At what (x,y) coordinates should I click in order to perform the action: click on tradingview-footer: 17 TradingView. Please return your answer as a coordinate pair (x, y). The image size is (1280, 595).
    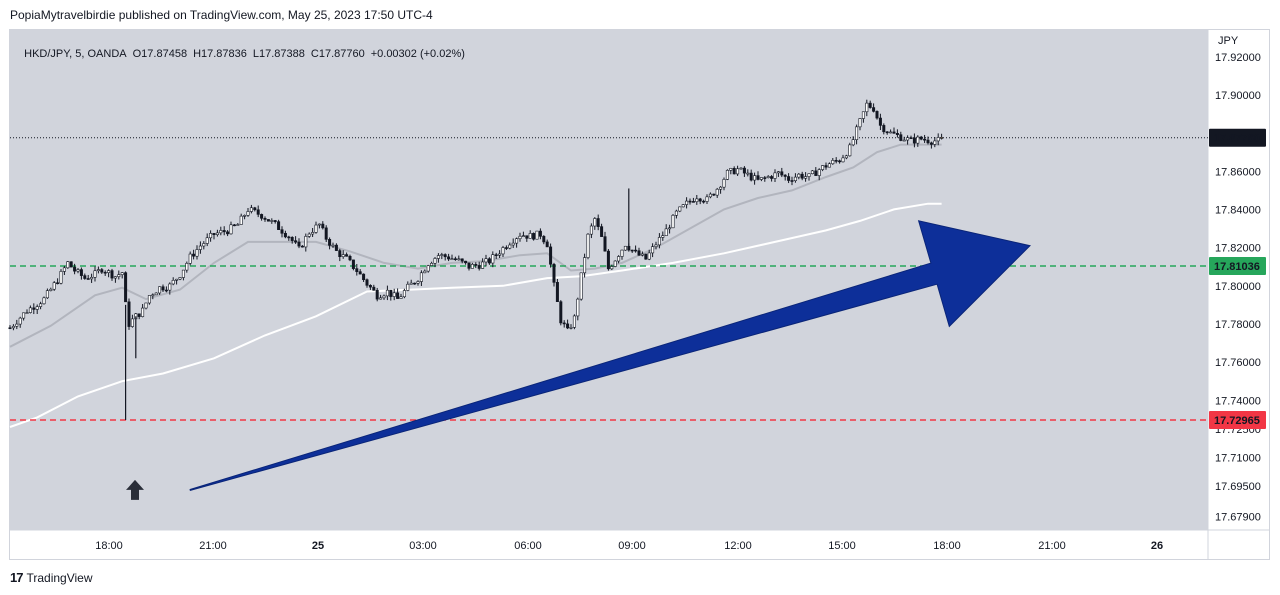
    Looking at the image, I should click on (51, 577).